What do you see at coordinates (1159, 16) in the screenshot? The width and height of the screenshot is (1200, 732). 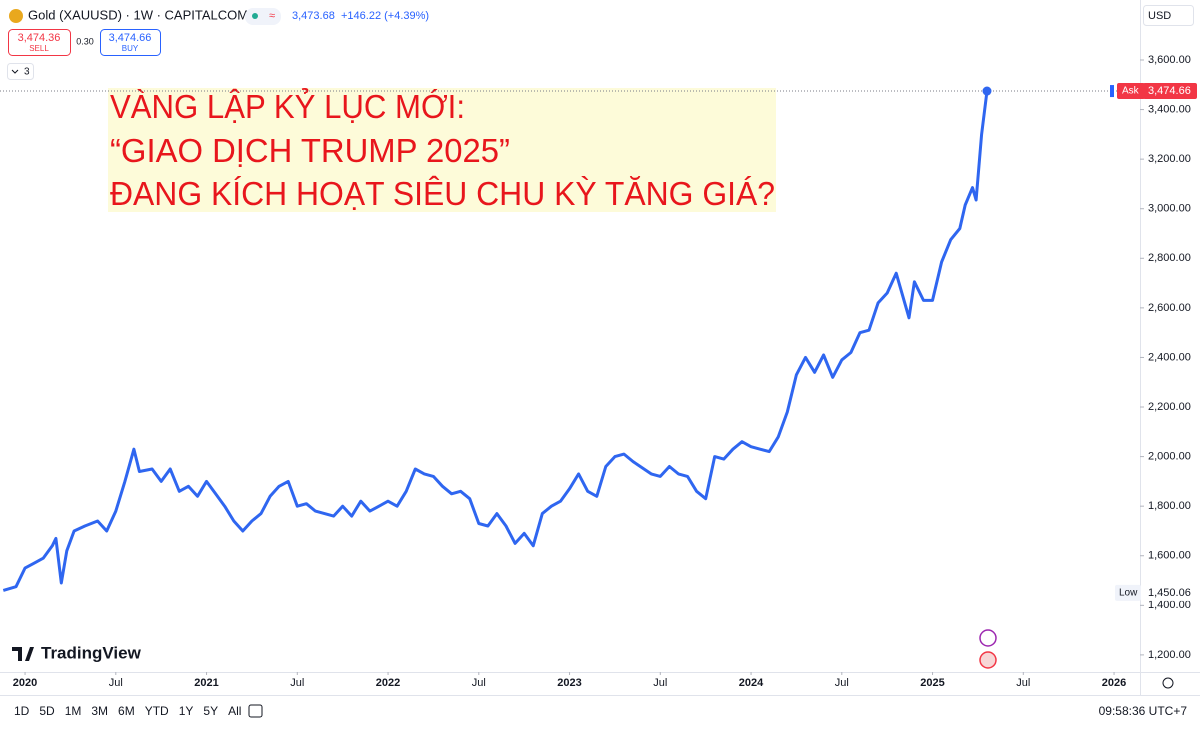 I see `currency: USD` at bounding box center [1159, 16].